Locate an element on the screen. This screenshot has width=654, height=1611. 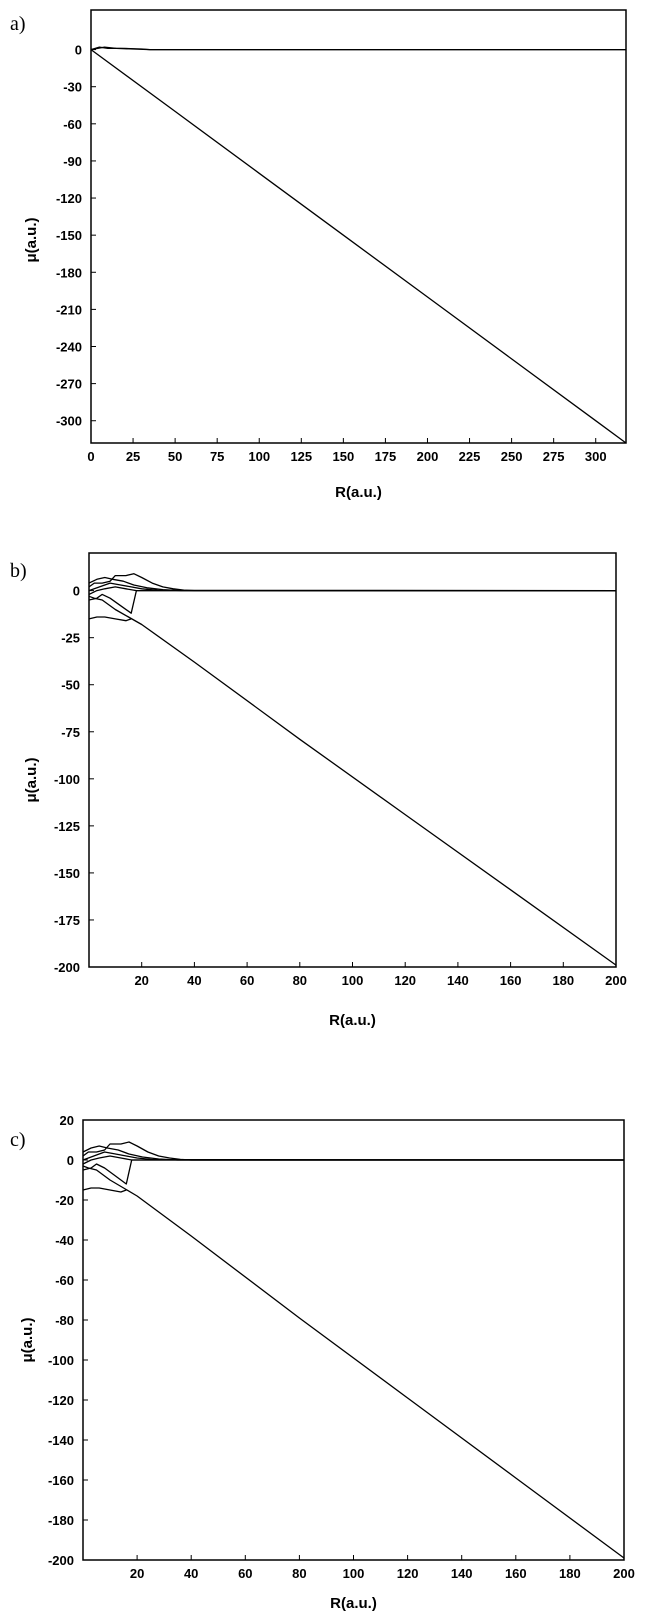
panel-label: c) is located at coordinates (18, 1140).